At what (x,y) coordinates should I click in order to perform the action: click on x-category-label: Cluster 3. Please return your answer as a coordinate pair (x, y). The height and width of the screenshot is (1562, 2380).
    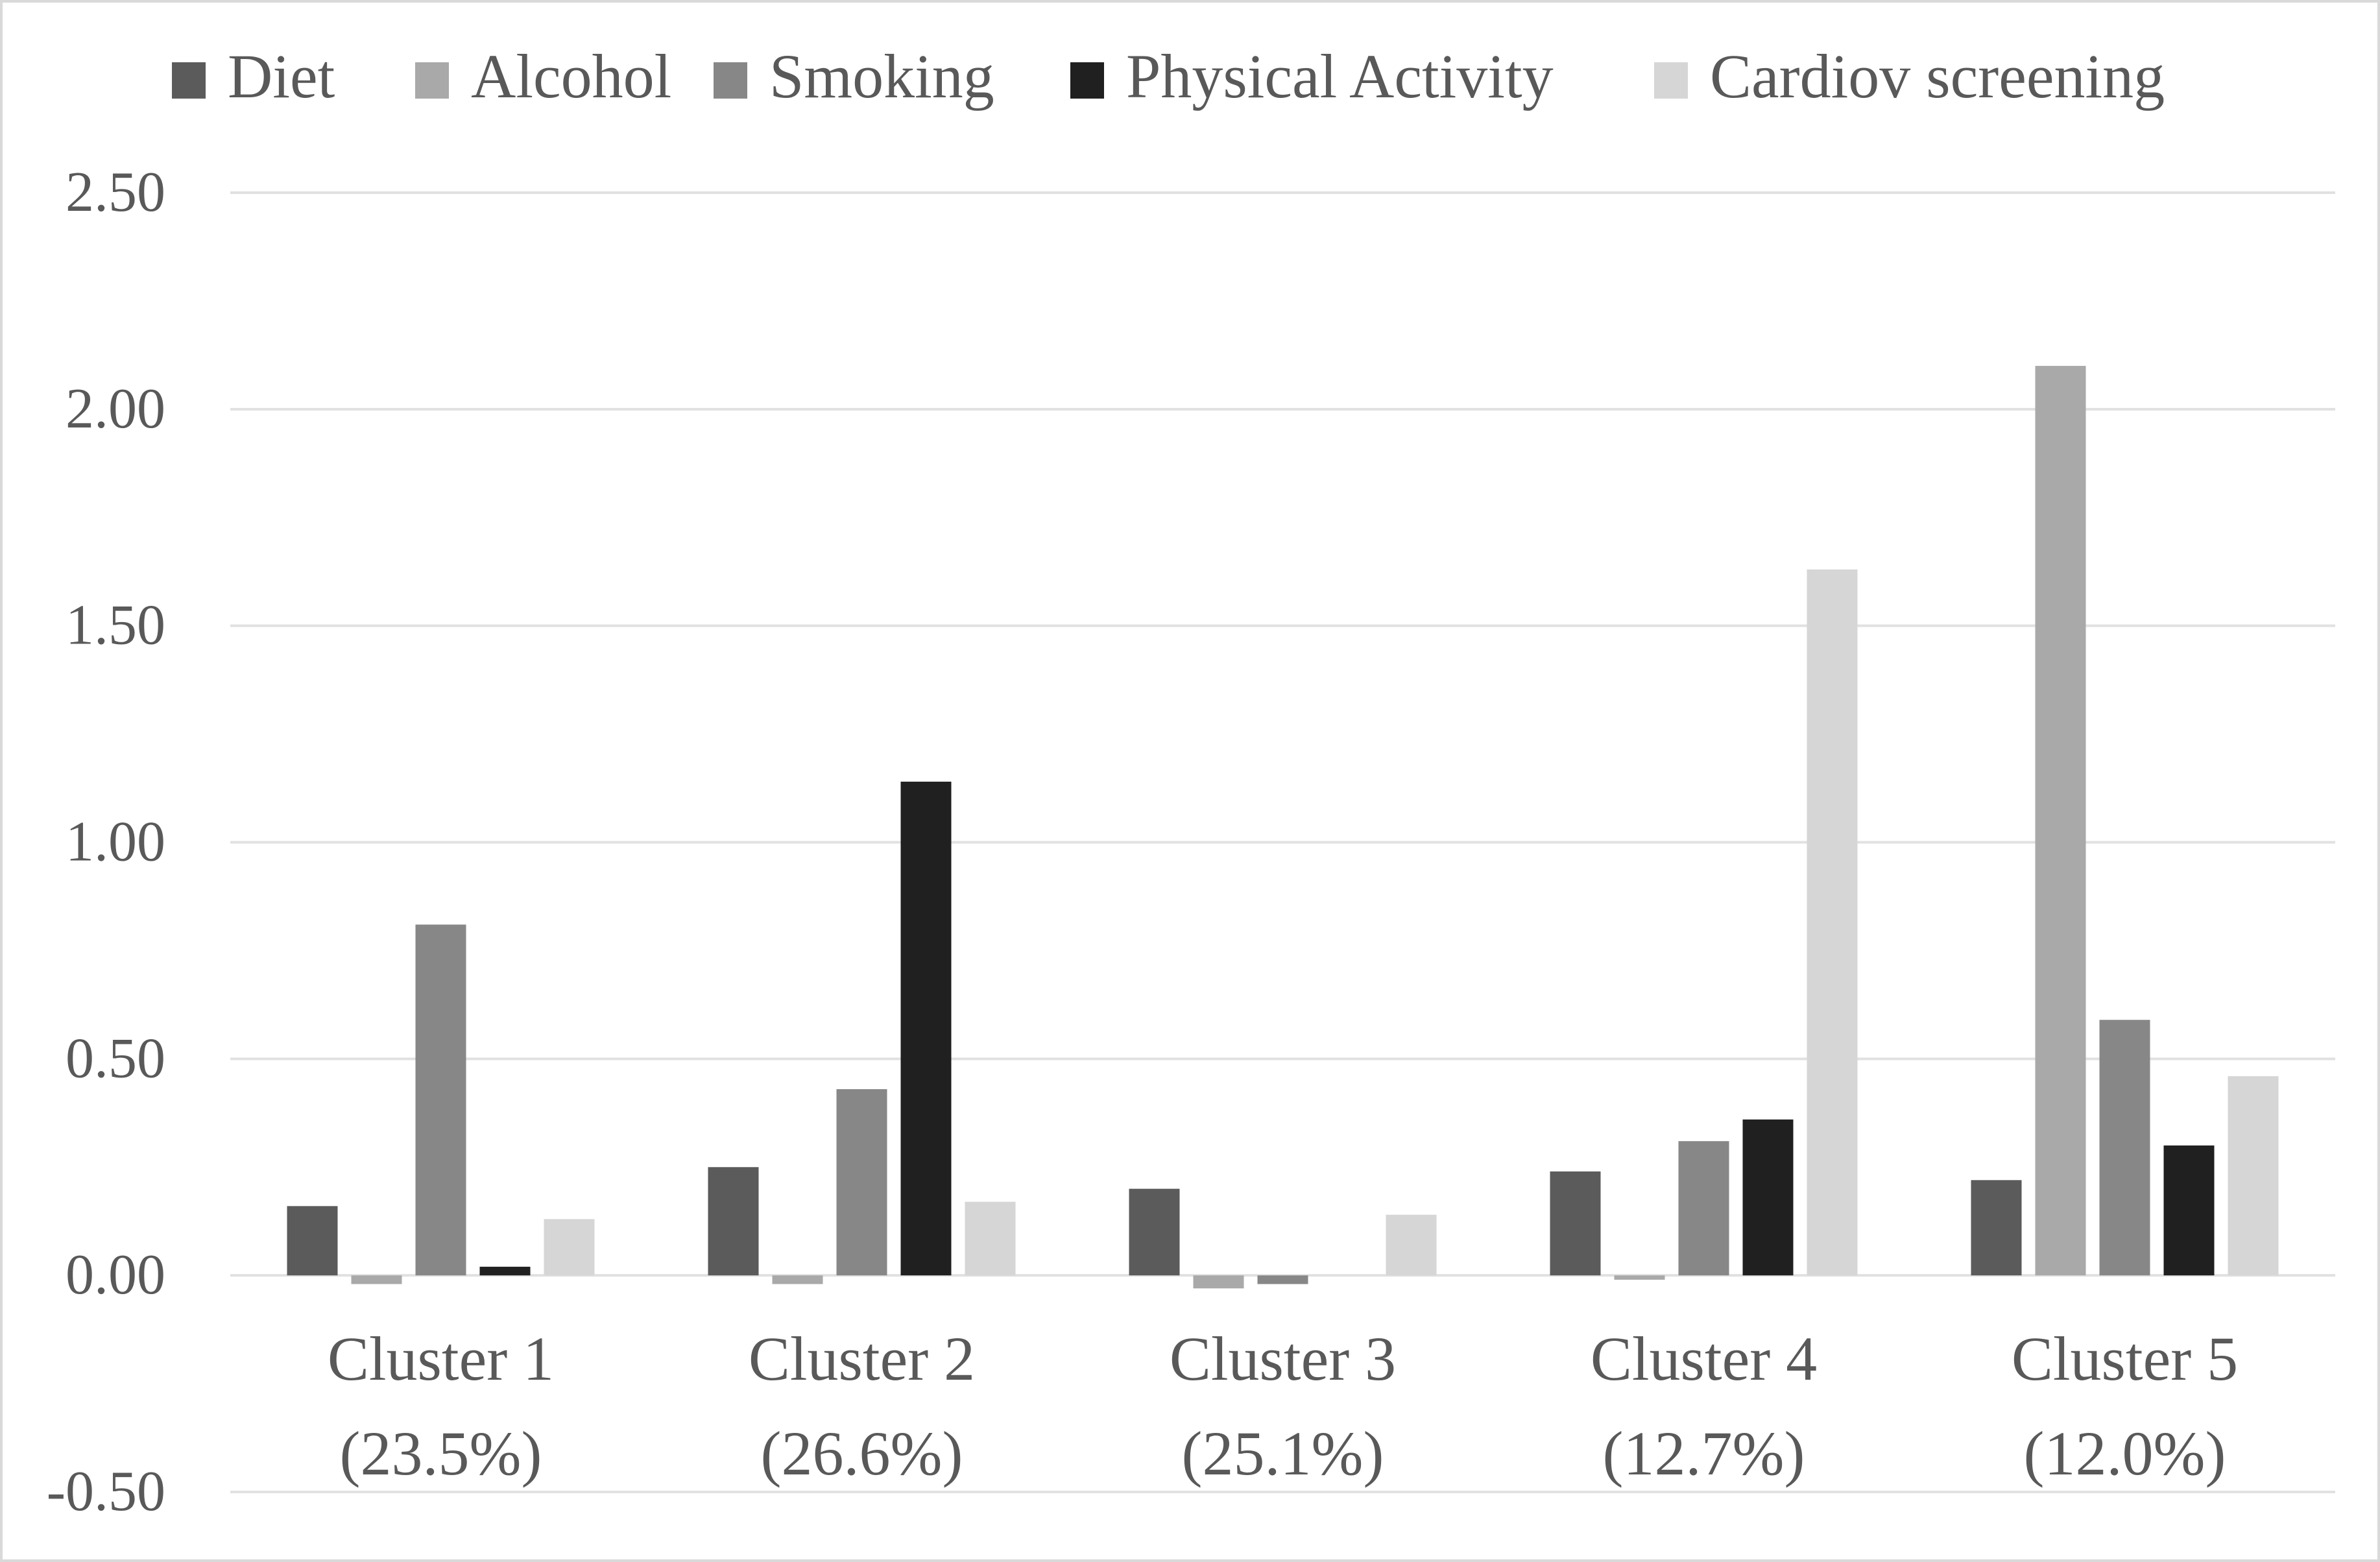
    Looking at the image, I should click on (1283, 1358).